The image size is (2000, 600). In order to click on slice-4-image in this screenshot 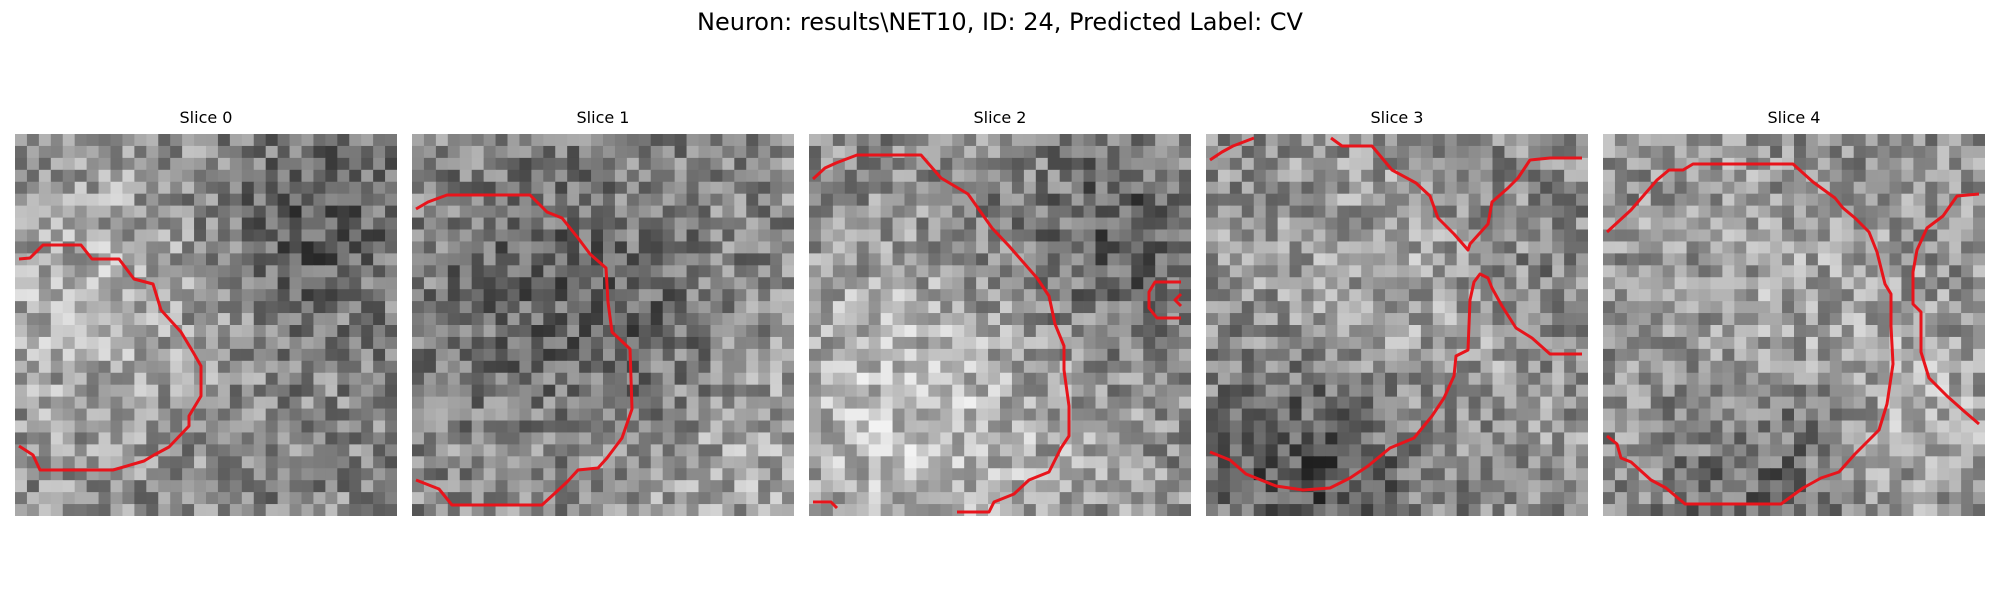, I will do `click(1794, 325)`.